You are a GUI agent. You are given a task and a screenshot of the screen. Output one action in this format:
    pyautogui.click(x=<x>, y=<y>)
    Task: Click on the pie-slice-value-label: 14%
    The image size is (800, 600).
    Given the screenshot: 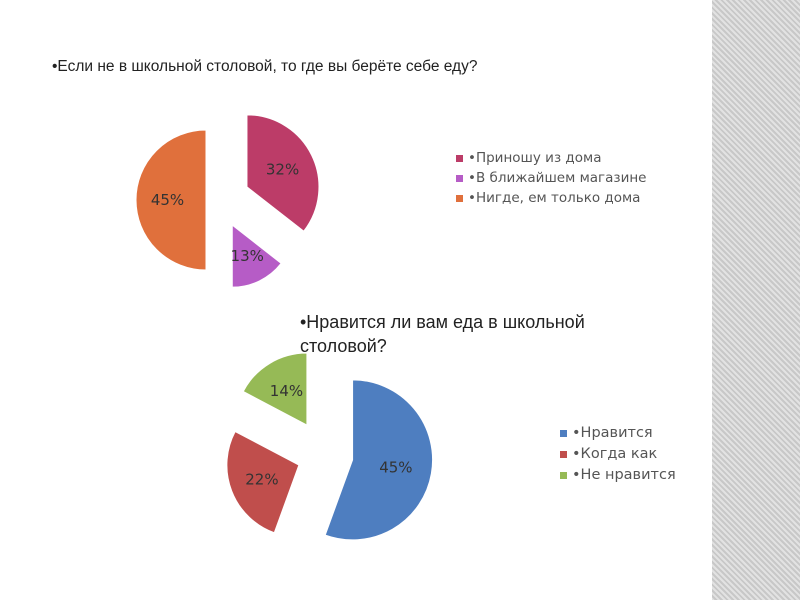 What is the action you would take?
    pyautogui.click(x=286, y=391)
    